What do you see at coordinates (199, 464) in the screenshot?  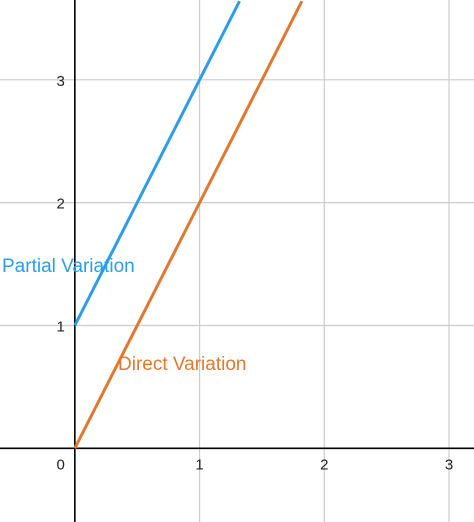 I see `x-tick-label: 1` at bounding box center [199, 464].